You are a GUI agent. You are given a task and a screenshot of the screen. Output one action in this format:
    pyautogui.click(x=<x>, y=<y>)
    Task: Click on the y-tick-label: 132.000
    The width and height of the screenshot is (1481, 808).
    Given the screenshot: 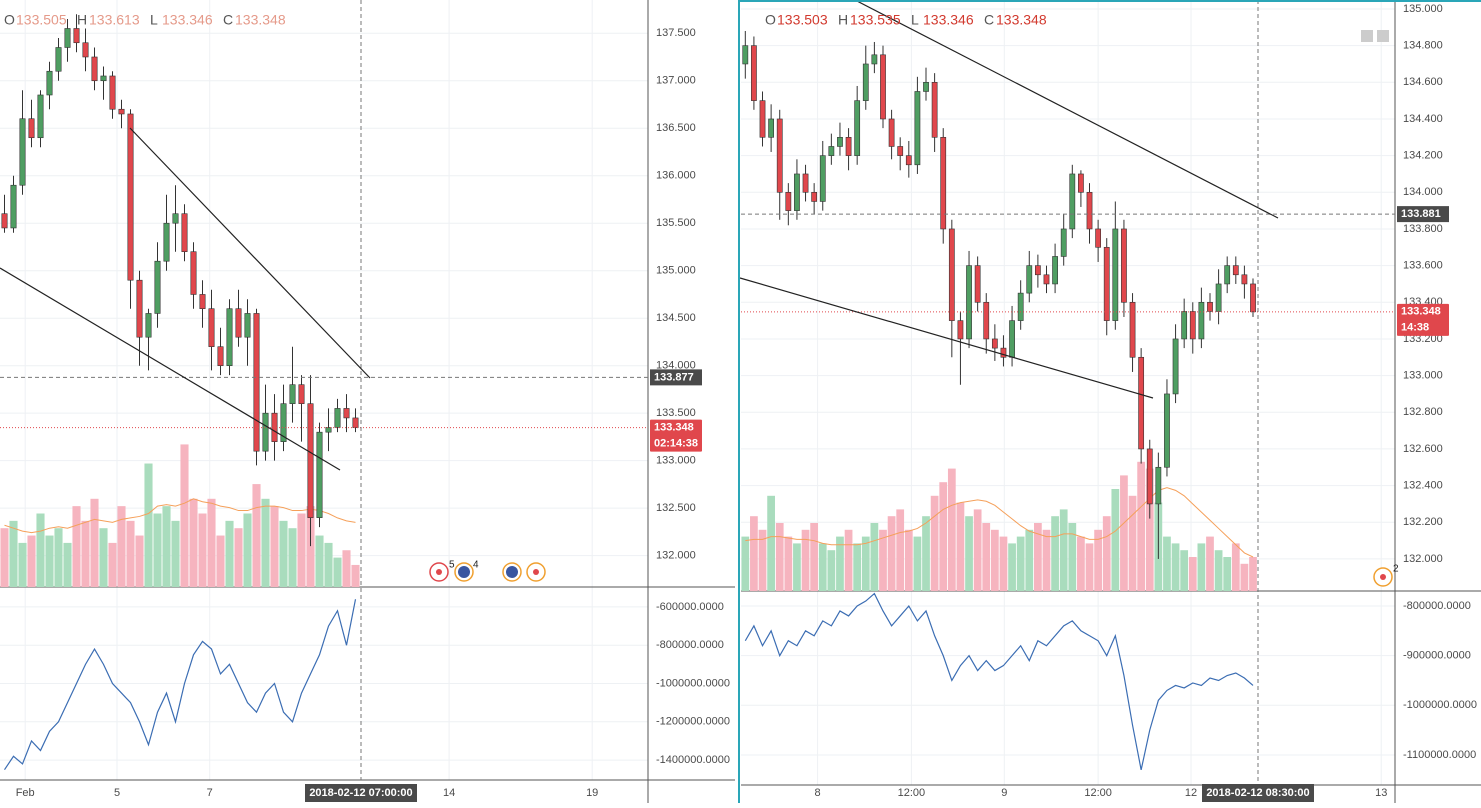 What is the action you would take?
    pyautogui.click(x=1423, y=559)
    